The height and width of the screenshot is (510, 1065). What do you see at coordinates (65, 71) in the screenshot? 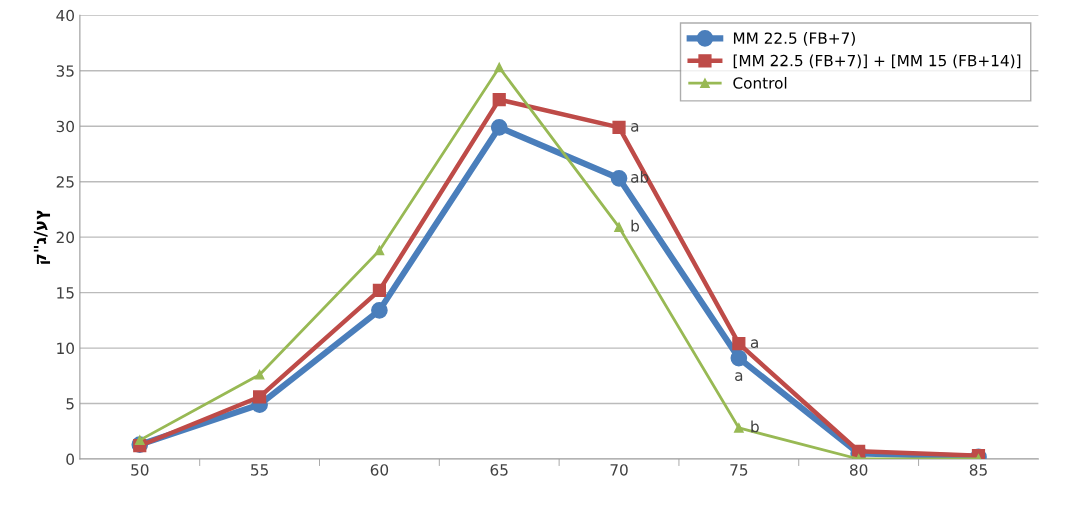
I see `y-tick-label: 35` at bounding box center [65, 71].